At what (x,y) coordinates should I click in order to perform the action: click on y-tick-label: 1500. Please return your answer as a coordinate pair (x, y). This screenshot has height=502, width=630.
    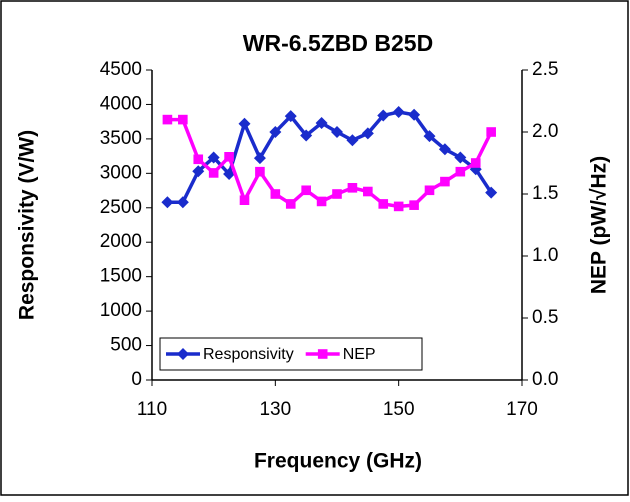
    Looking at the image, I should click on (121, 276).